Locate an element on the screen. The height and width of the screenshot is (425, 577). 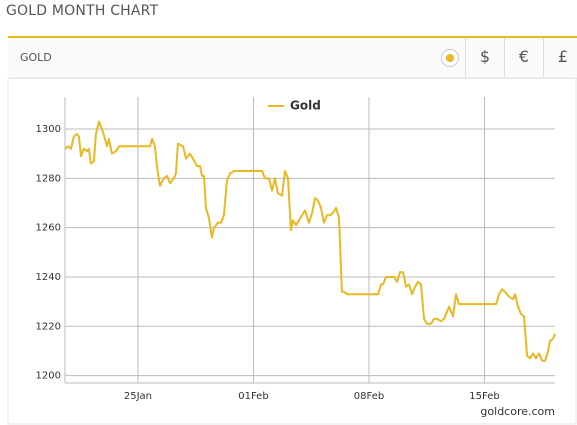
x-tick-label: 25Jan is located at coordinates (138, 396).